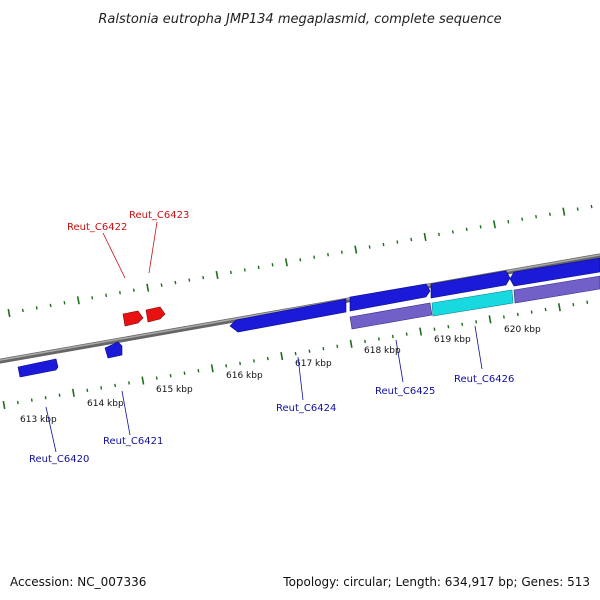 This screenshot has height=600, width=600. Describe the element at coordinates (382, 351) in the screenshot. I see `scale-label: 618 kbp` at that location.